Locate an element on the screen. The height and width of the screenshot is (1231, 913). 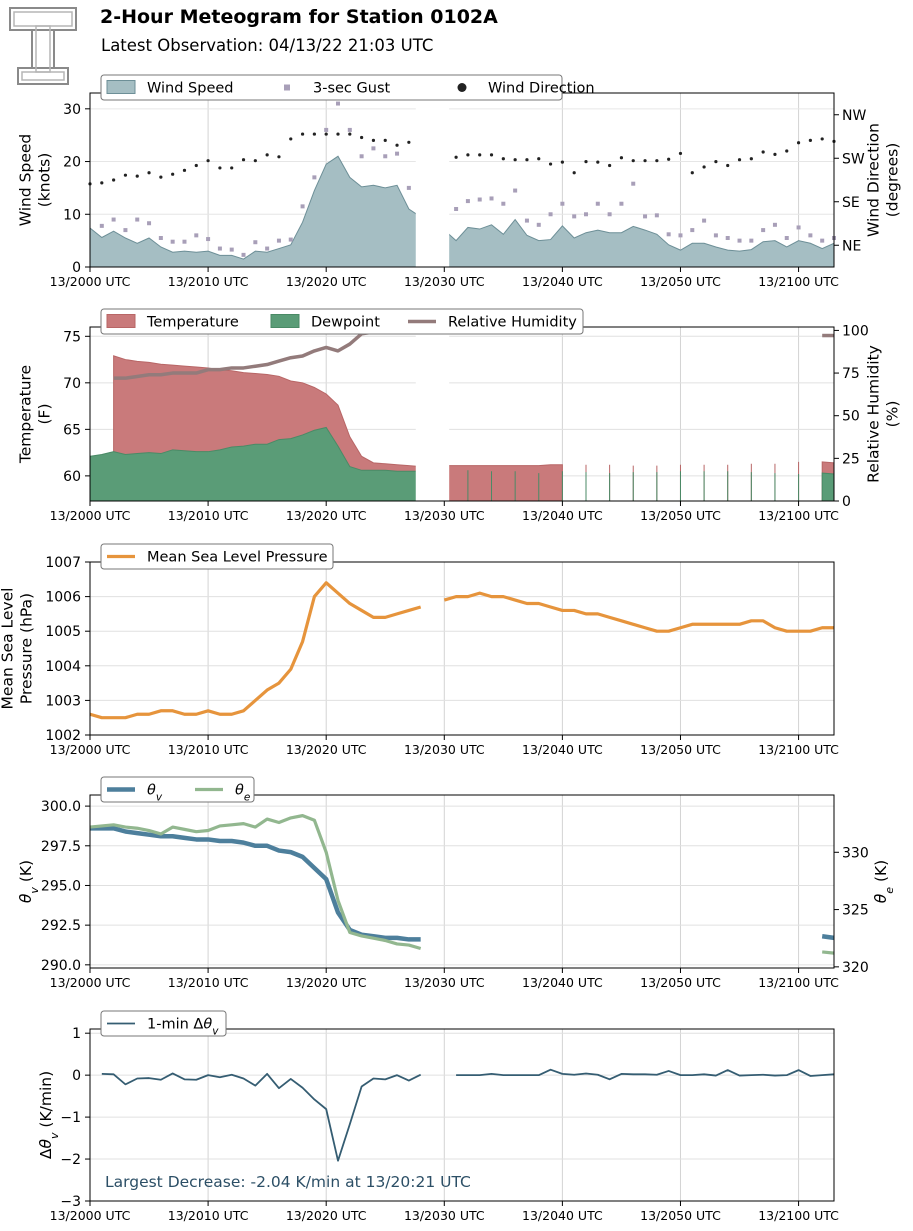
series-θe-line is located at coordinates (828, 952).